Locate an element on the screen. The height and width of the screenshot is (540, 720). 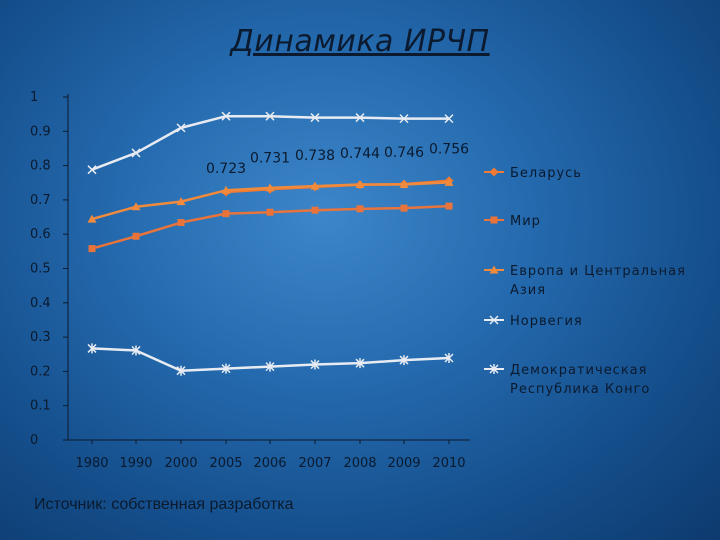
data-label: 0.746 is located at coordinates (404, 153).